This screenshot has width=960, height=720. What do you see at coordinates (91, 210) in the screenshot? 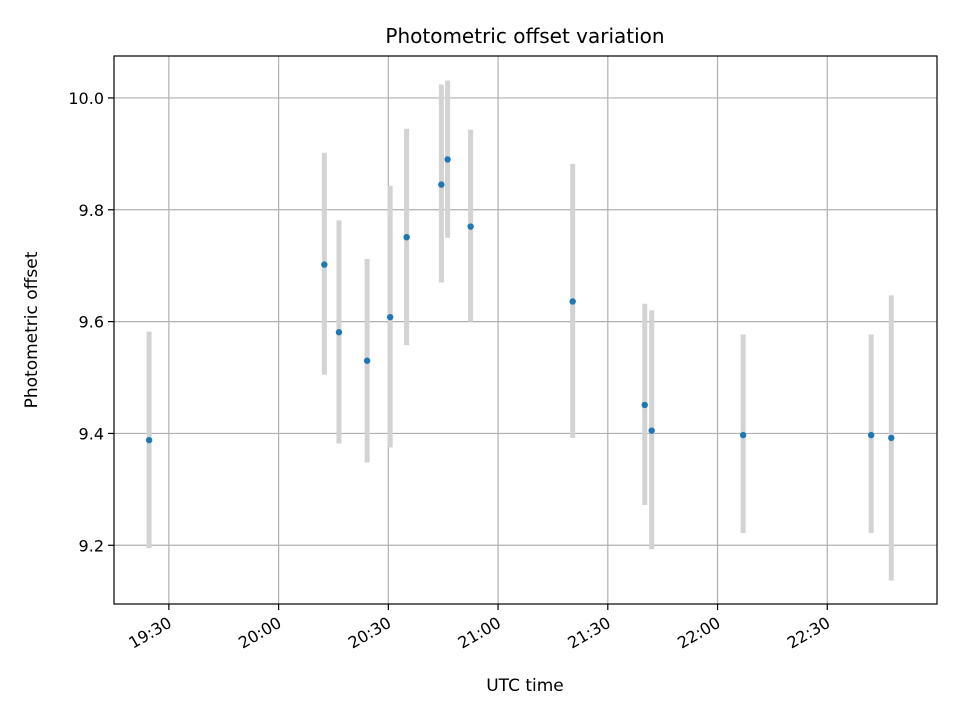
I see `y-tick-label: 9.8` at bounding box center [91, 210].